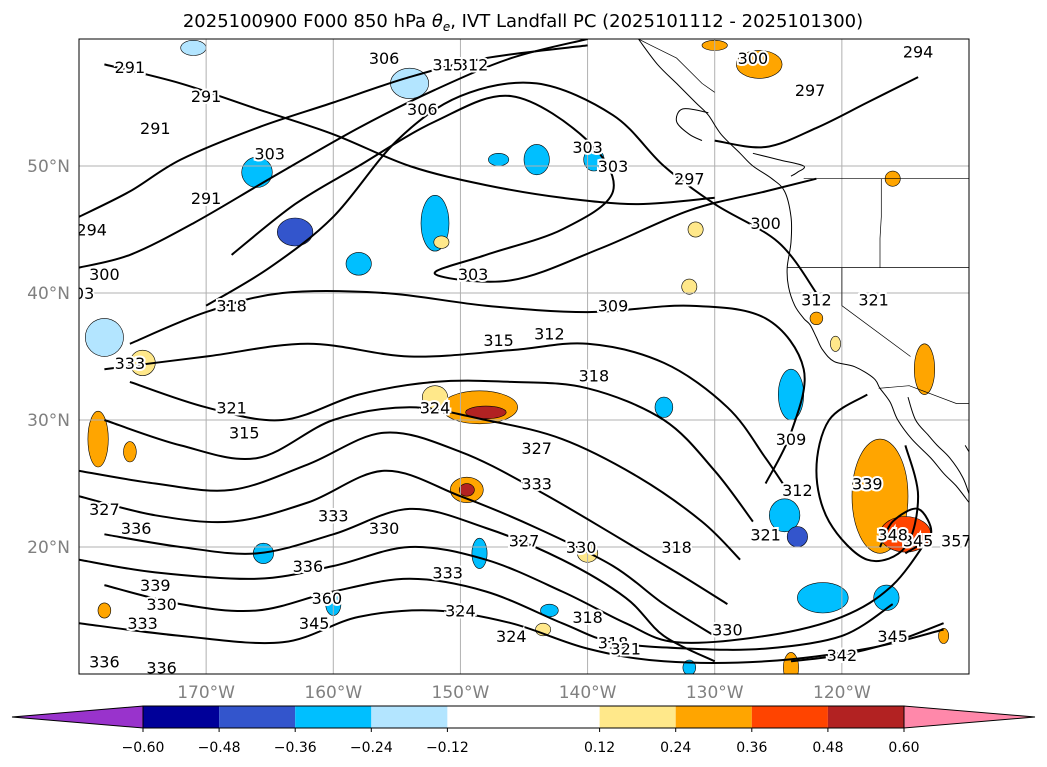  I want to click on lat-tick-label: 30°N, so click(48, 421).